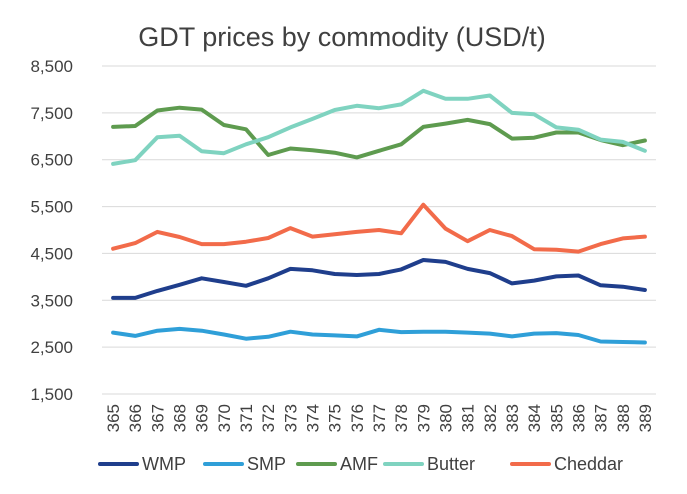  I want to click on series-line-cheddar, so click(379, 228).